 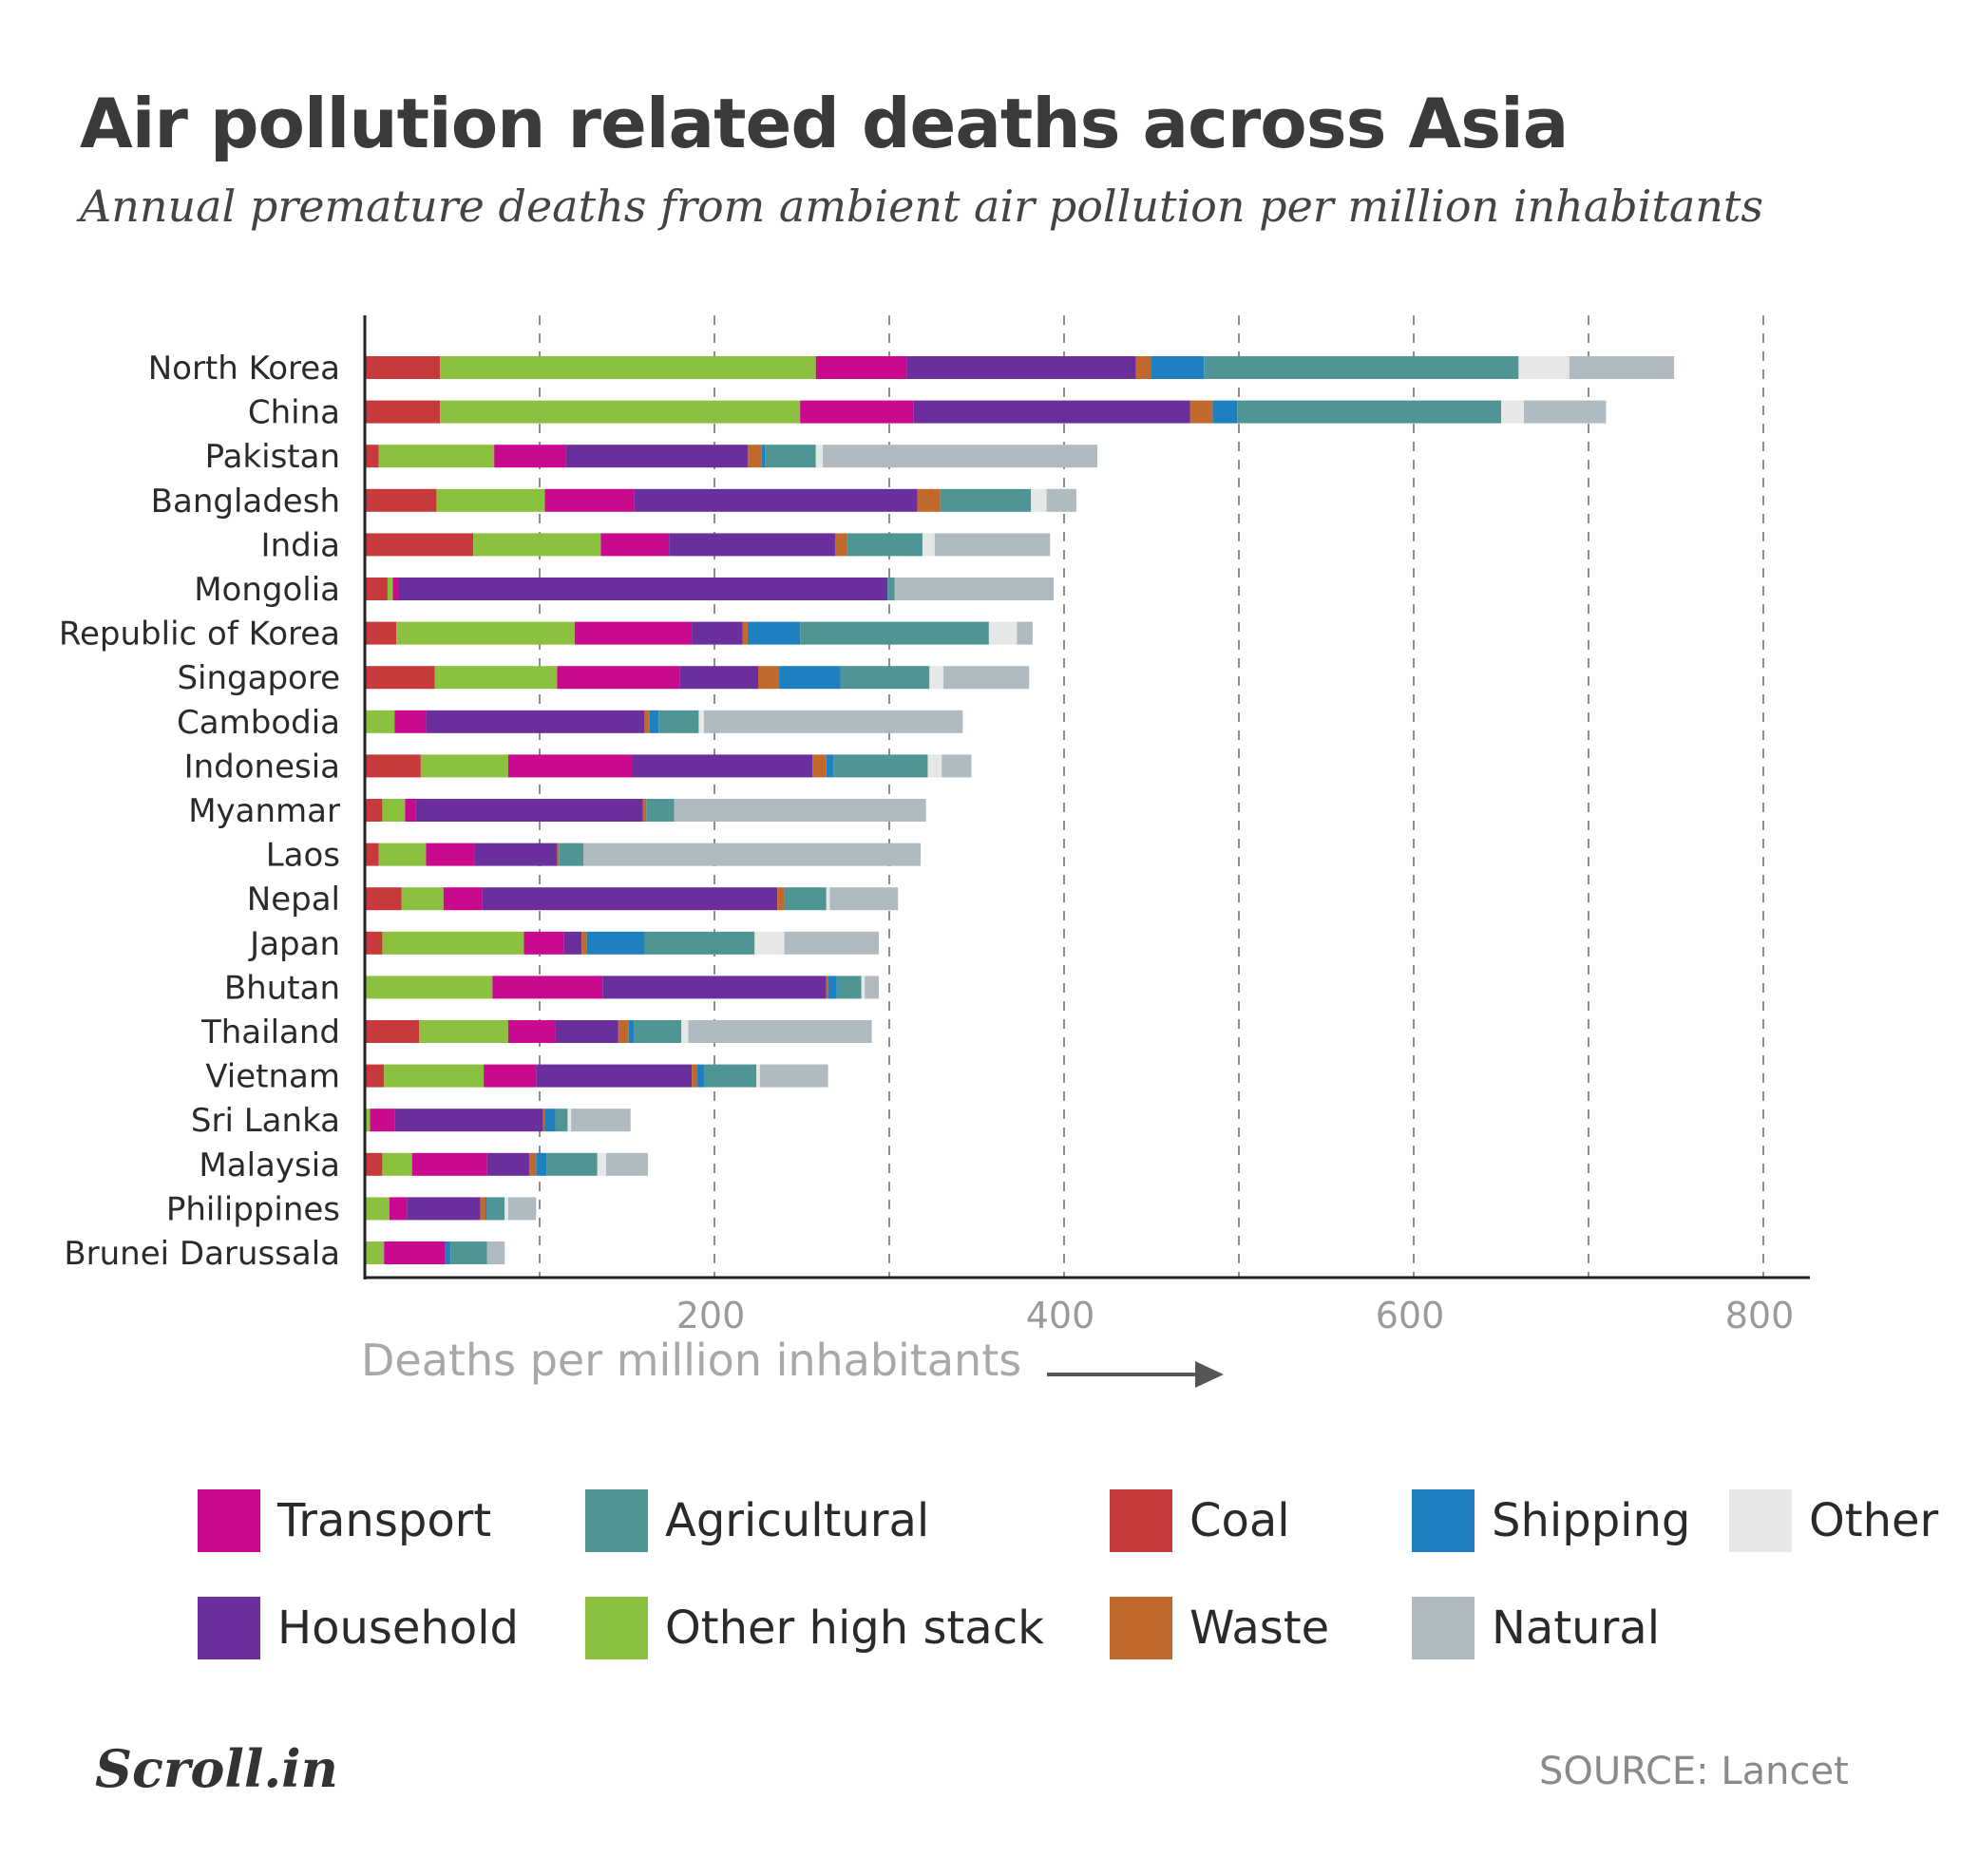 I want to click on legend-item-other-high-stack: Other high stack, so click(x=815, y=1628).